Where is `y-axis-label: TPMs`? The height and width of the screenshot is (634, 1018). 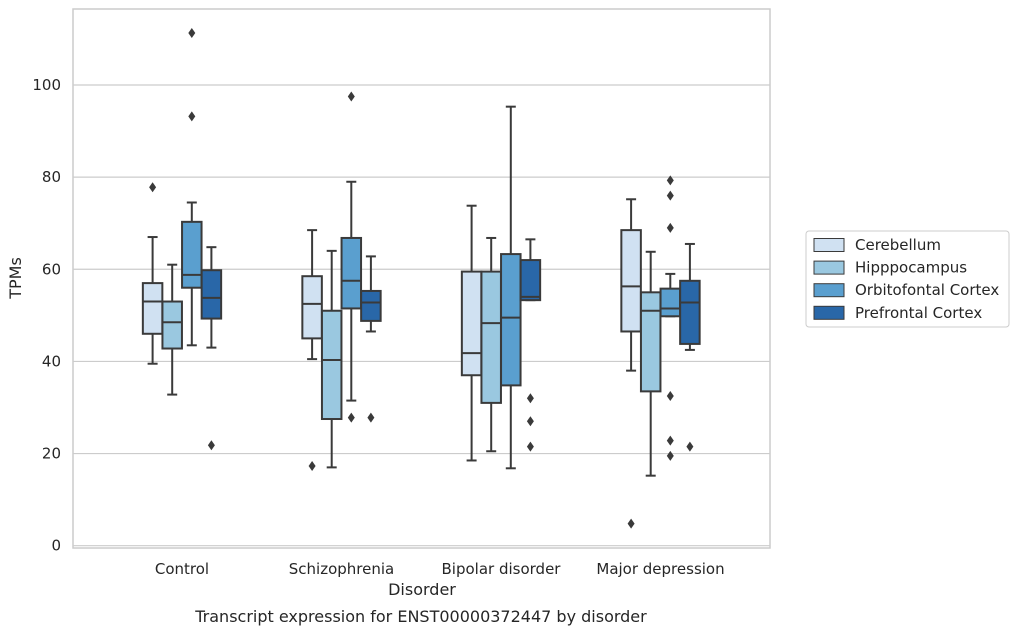 y-axis-label: TPMs is located at coordinates (15, 278).